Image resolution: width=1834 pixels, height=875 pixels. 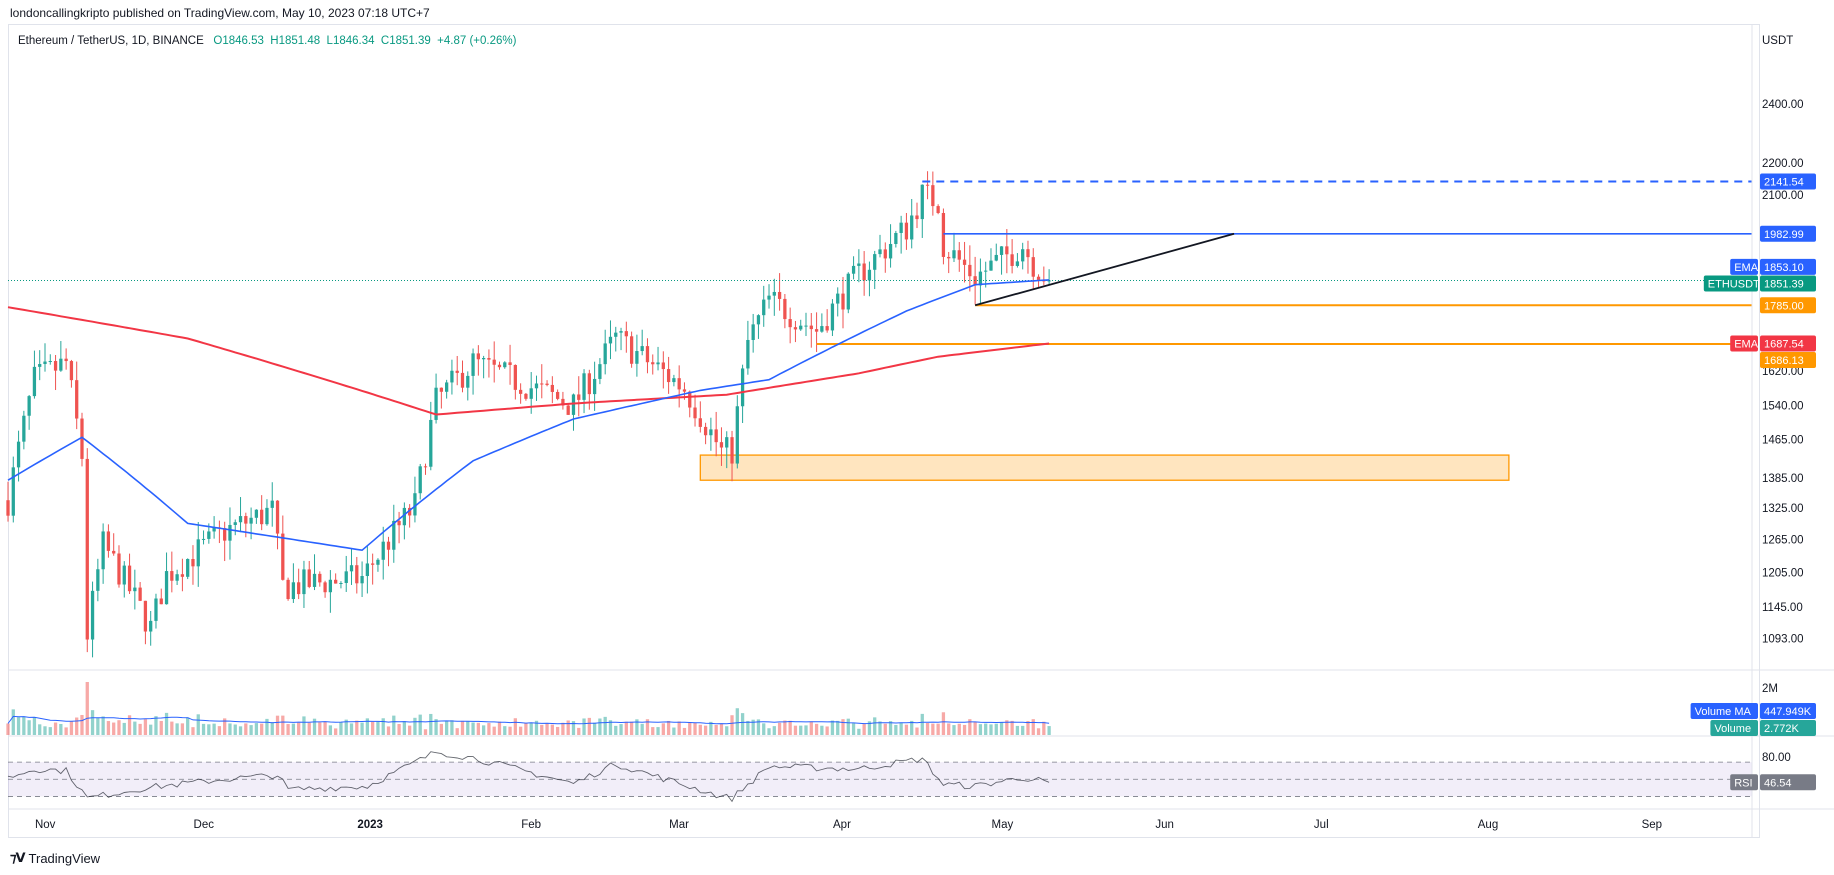 I want to click on symbol-name: Ethereum / TetherUS, 1D, BINANCE, so click(x=111, y=41).